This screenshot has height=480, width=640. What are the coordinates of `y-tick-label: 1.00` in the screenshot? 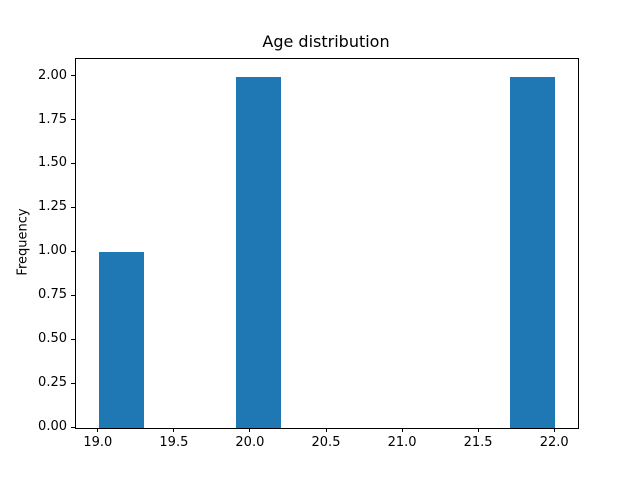 It's located at (52, 251).